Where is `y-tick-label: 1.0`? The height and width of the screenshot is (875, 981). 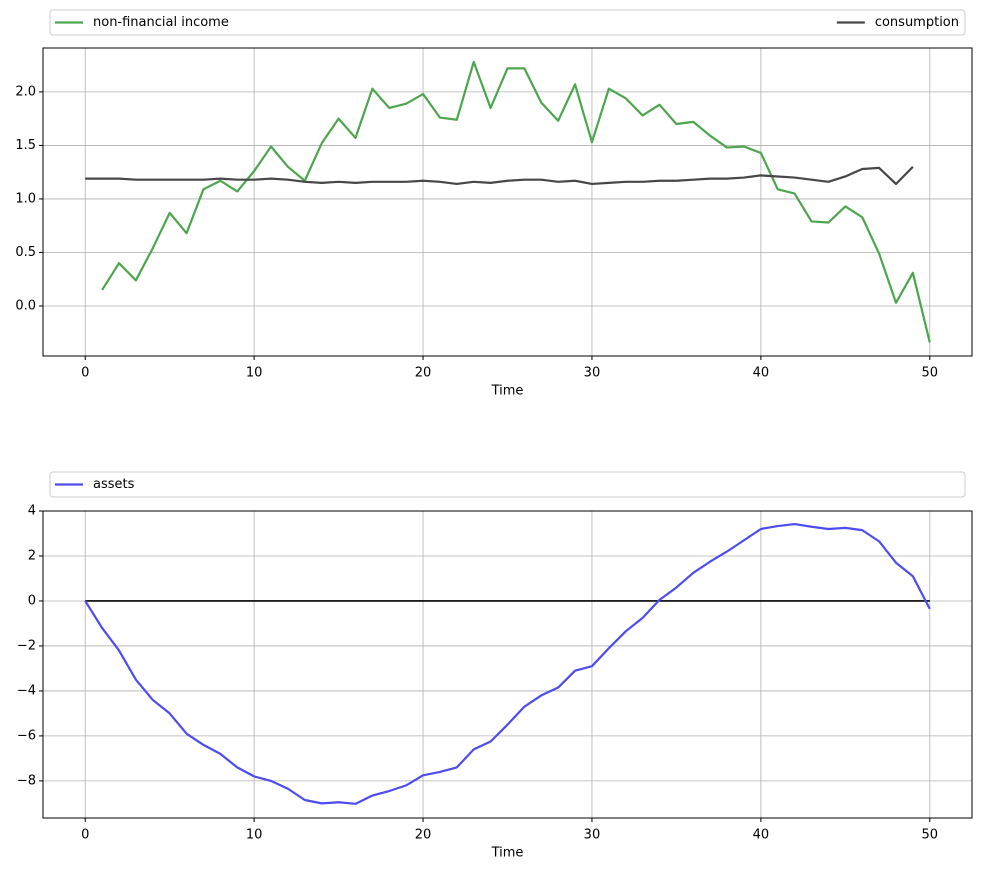 y-tick-label: 1.0 is located at coordinates (25, 198).